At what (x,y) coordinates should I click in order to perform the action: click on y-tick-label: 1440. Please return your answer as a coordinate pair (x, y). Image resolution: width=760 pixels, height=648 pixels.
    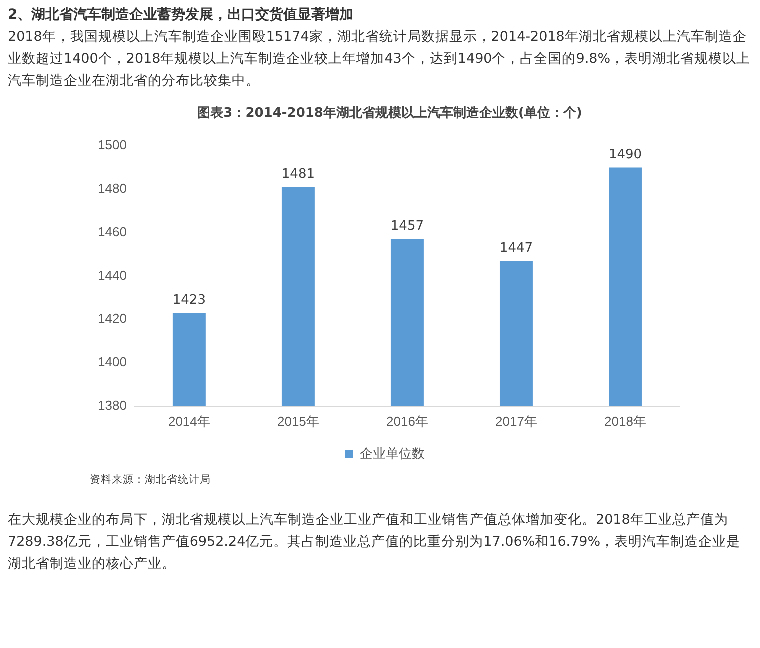
    Looking at the image, I should click on (112, 275).